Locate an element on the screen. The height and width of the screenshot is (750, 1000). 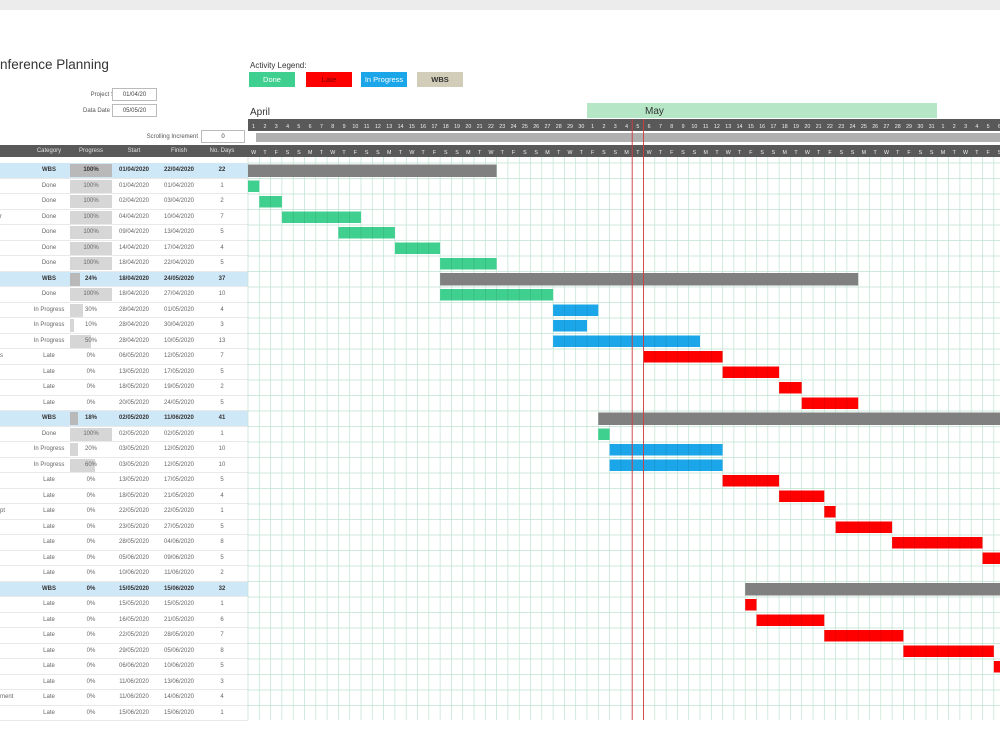
cell-start-date: 29/05/2020 is located at coordinates (134, 650).